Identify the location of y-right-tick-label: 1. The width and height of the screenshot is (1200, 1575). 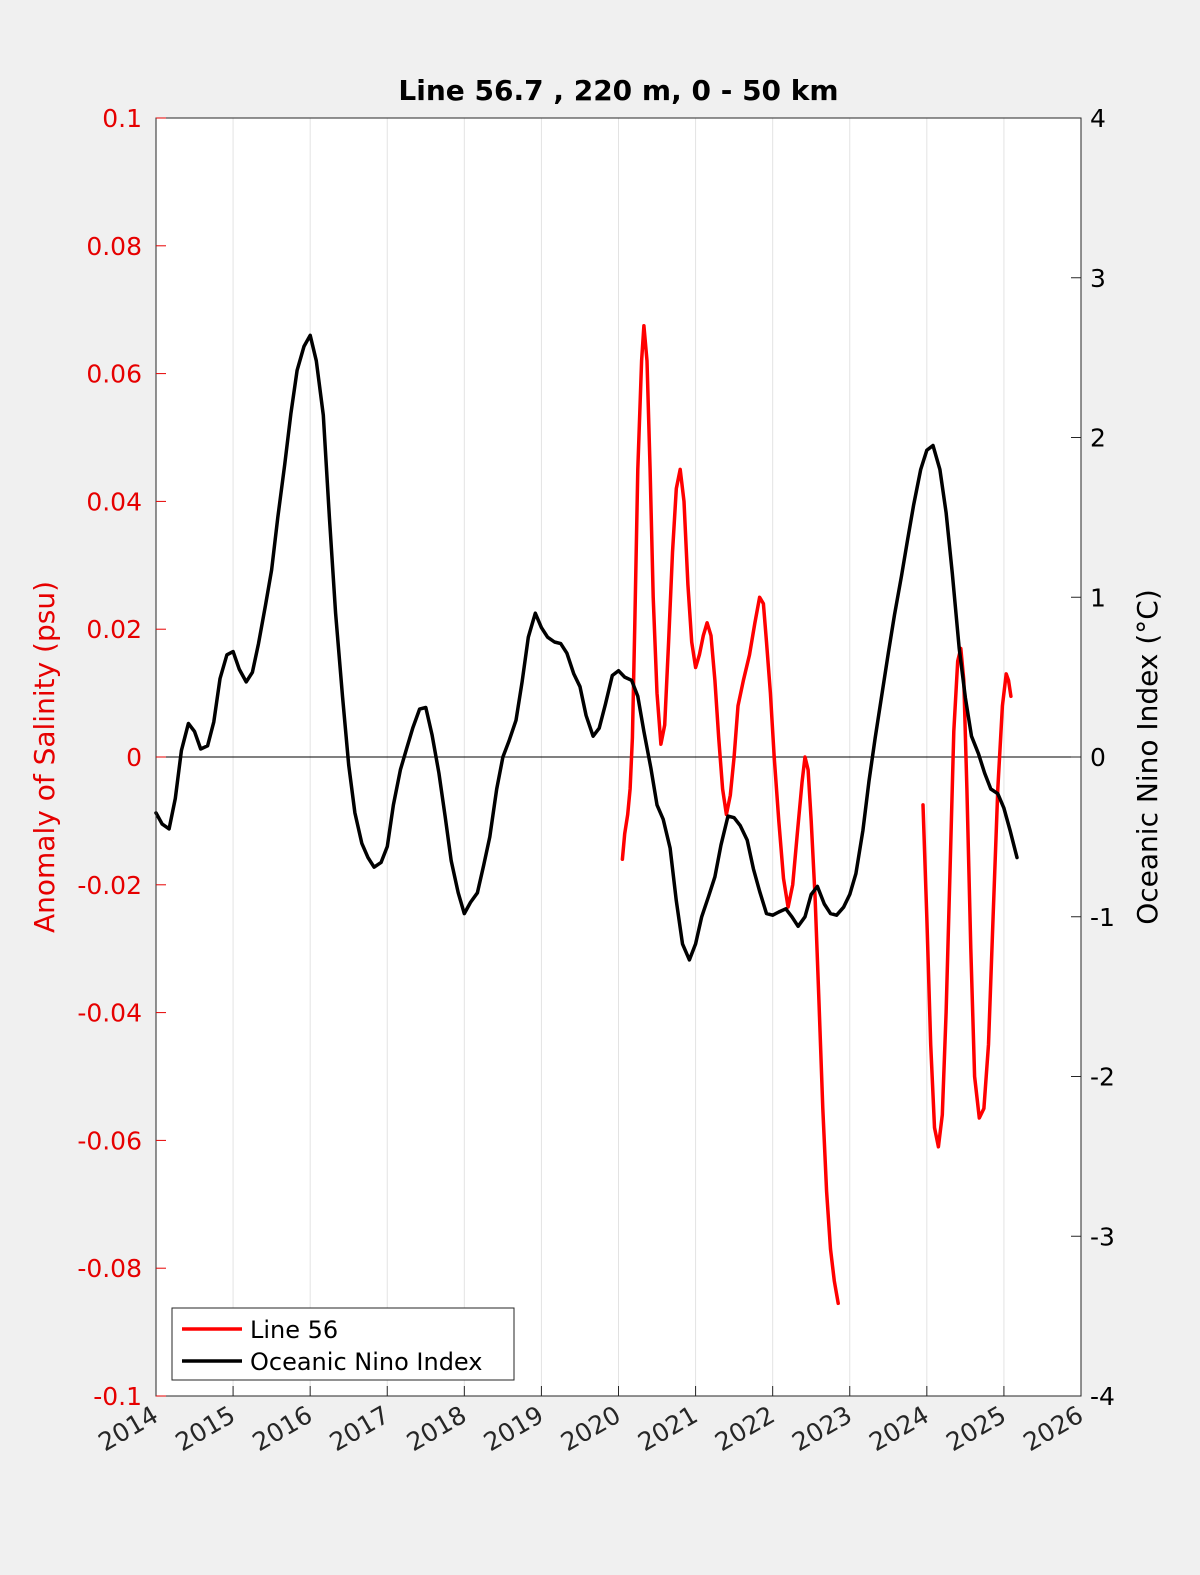
(1098, 597).